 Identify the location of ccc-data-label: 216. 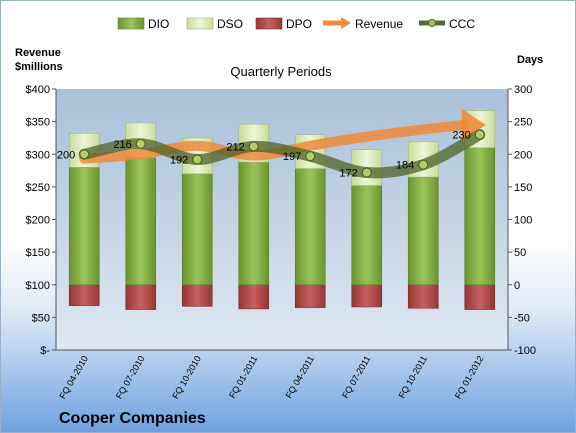
(122, 145).